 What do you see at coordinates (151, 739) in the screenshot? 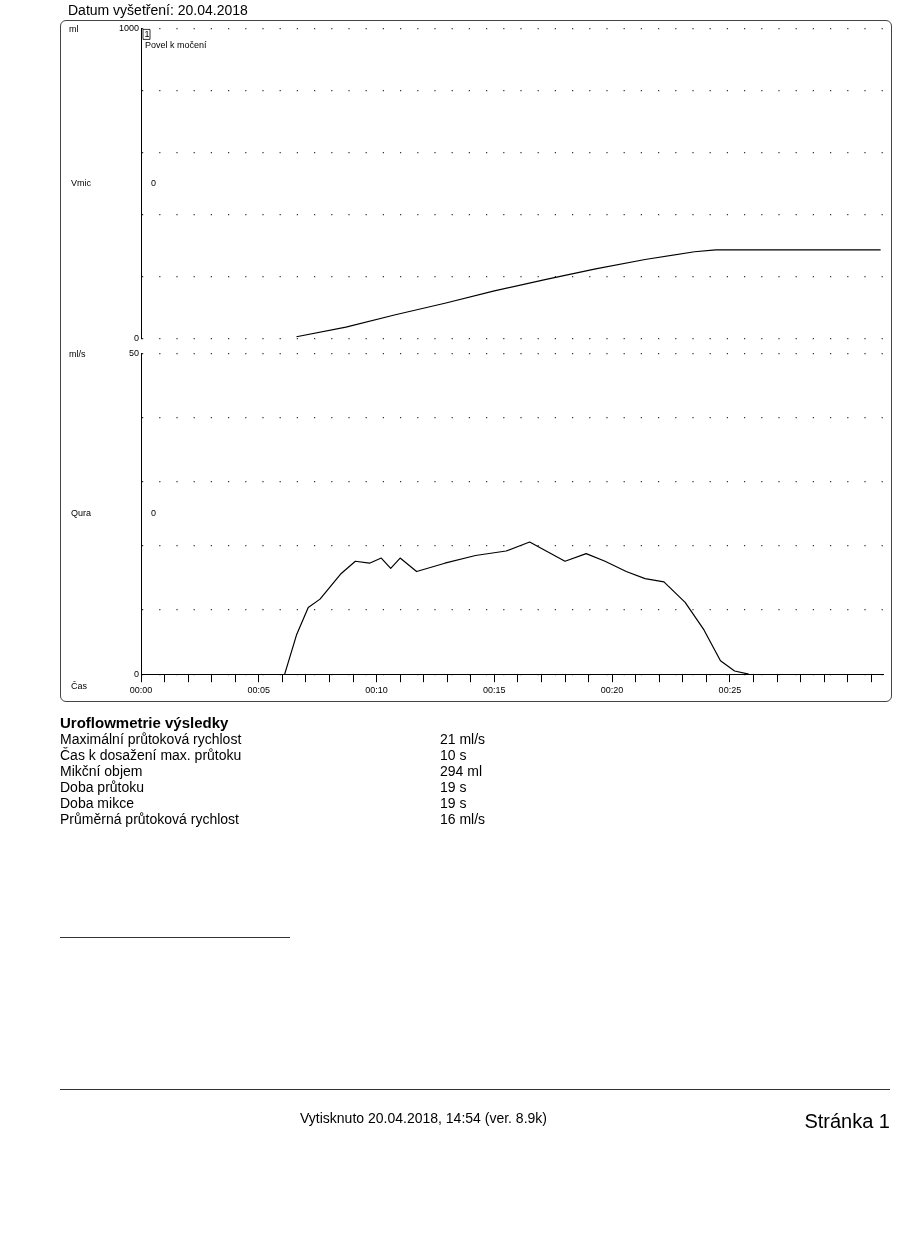
I see `text: Maximální průtoková rychlost` at bounding box center [151, 739].